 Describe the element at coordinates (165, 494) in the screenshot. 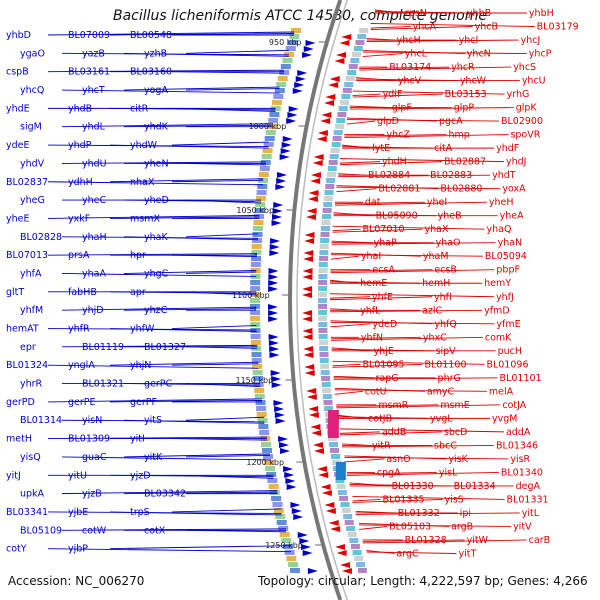

I see `gene-label: BL03342` at that location.